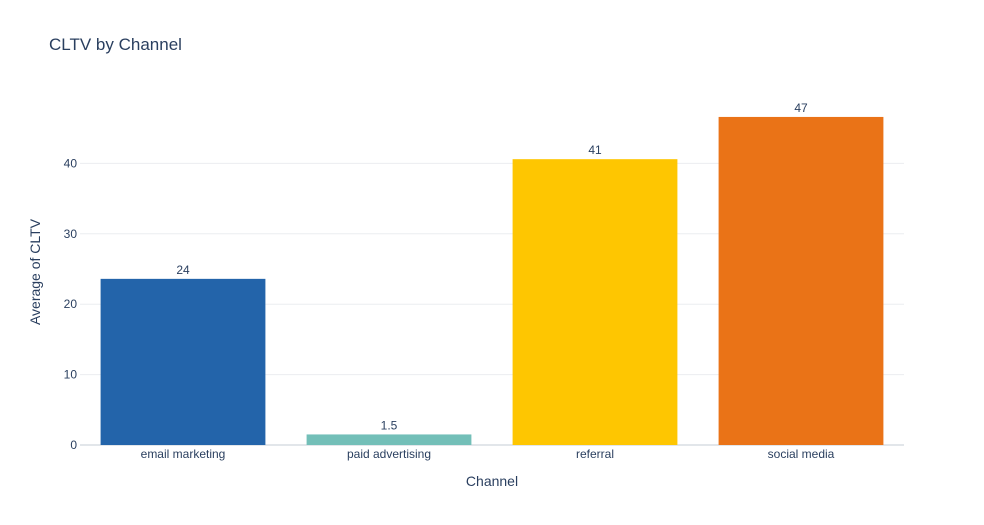  Describe the element at coordinates (595, 302) in the screenshot. I see `bar-referral` at that location.